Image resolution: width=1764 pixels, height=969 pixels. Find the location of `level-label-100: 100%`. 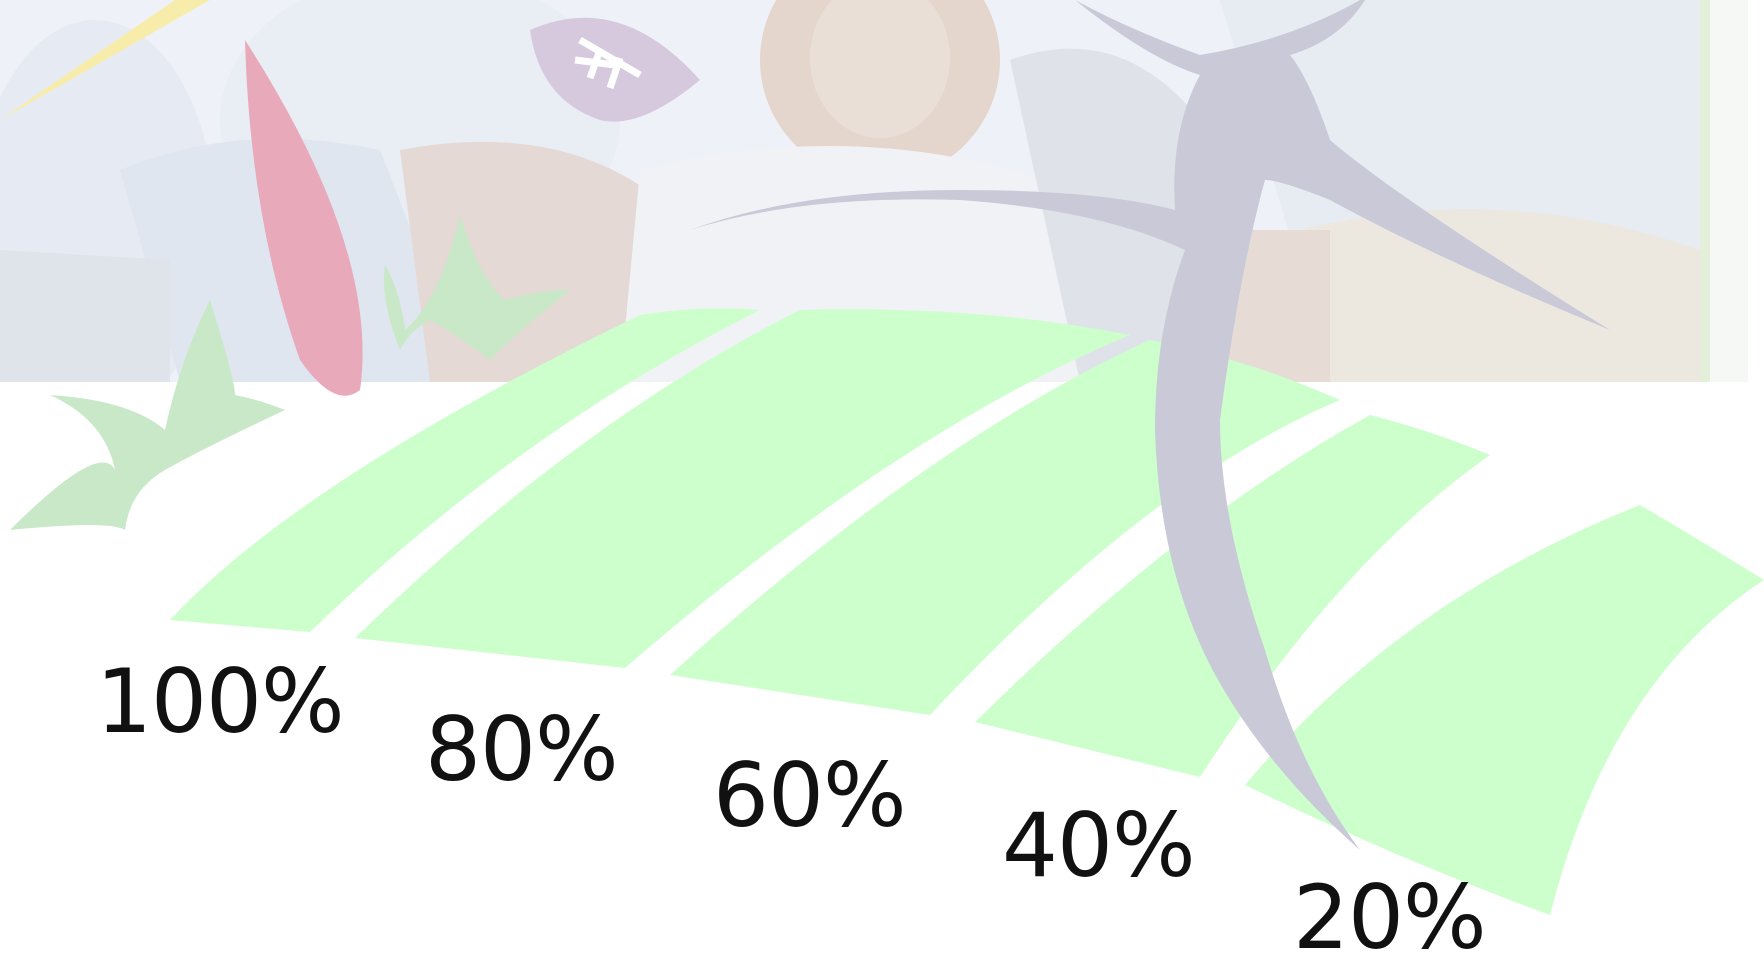

level-label-100: 100% is located at coordinates (220, 701).